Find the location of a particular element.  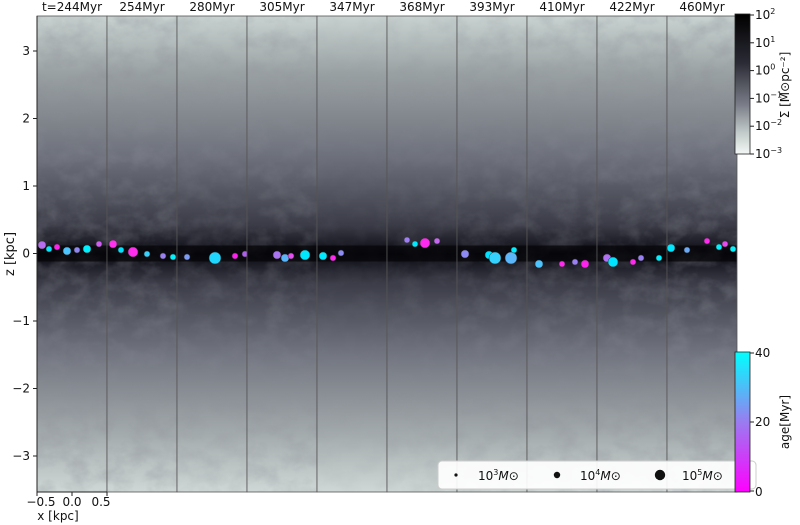

legend-label: 105M⊙ is located at coordinates (702, 475).